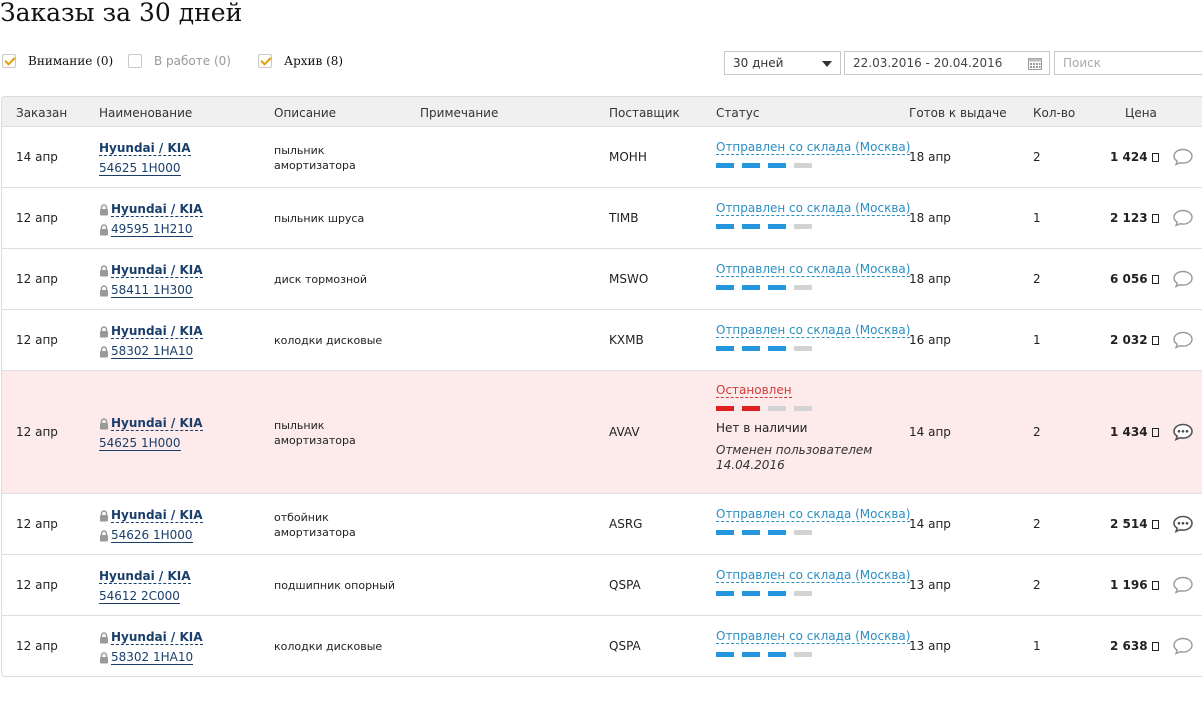 This screenshot has width=1202, height=713. Describe the element at coordinates (139, 596) in the screenshot. I see `part-number-link: 54612 2C000` at that location.